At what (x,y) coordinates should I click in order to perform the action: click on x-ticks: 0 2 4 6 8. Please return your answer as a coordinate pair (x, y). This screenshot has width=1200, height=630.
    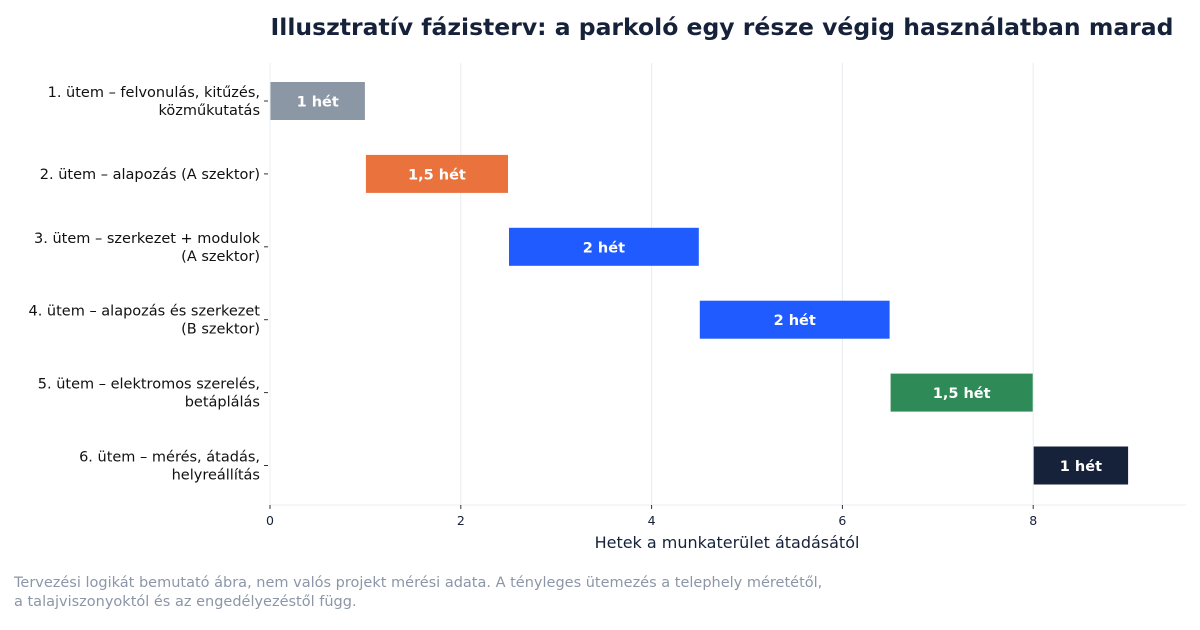
    Looking at the image, I should click on (651, 516).